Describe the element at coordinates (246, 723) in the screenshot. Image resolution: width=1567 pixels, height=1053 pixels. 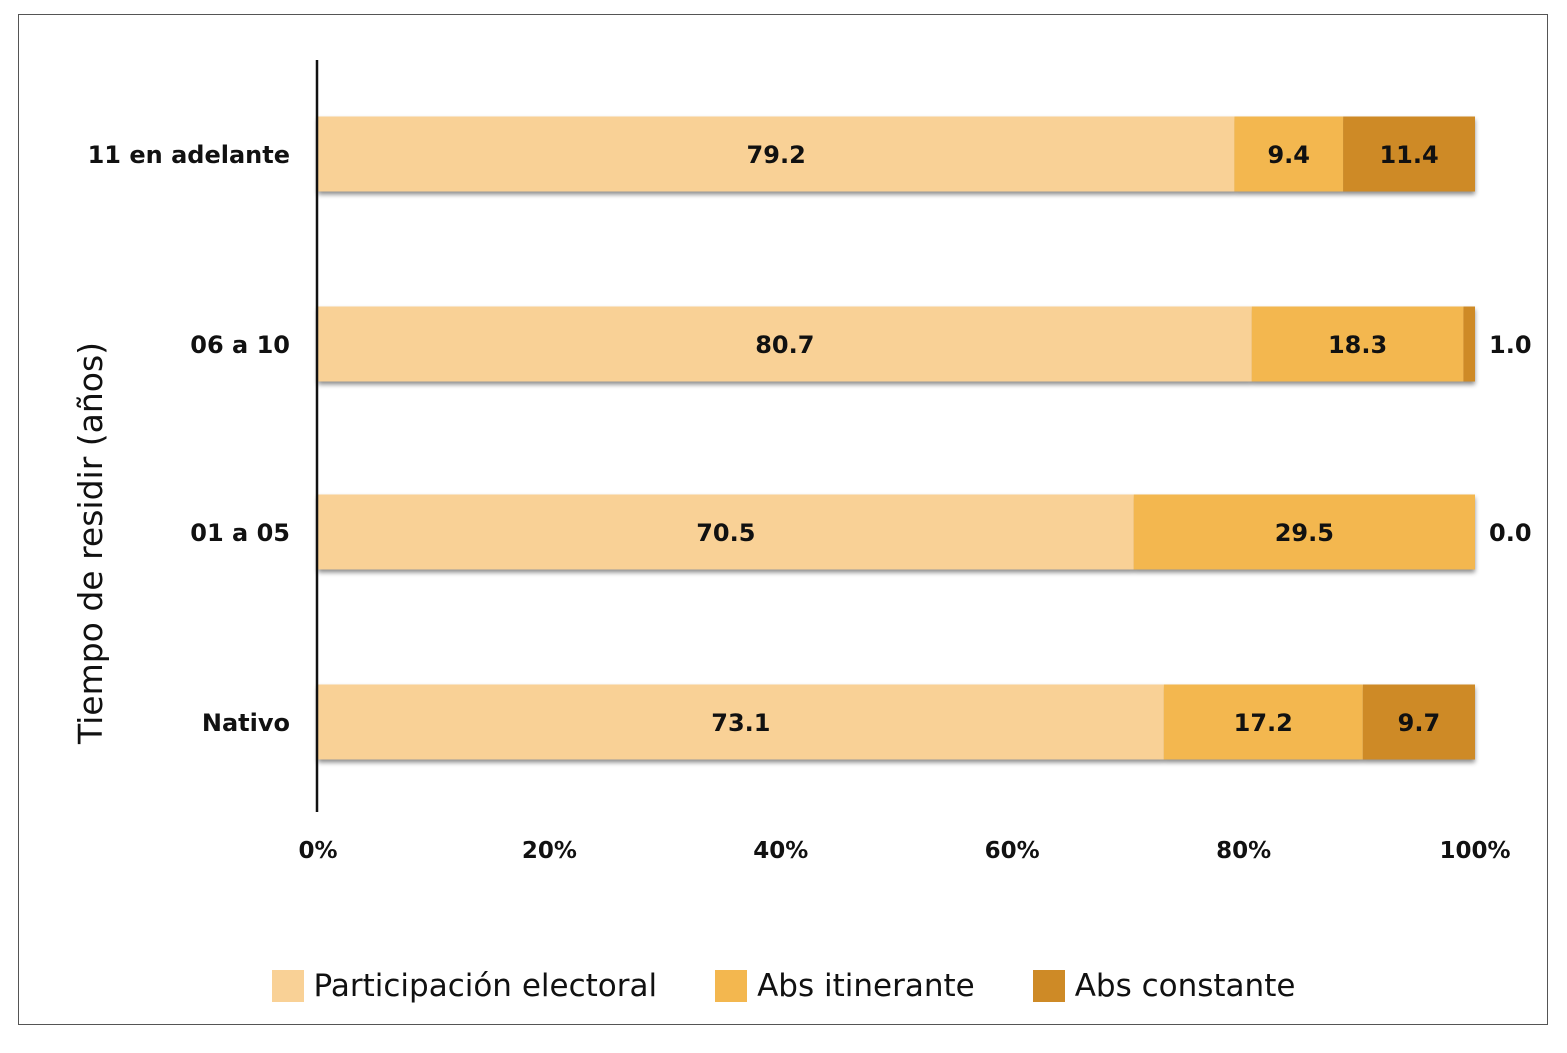
I see `category-label: Nativo` at that location.